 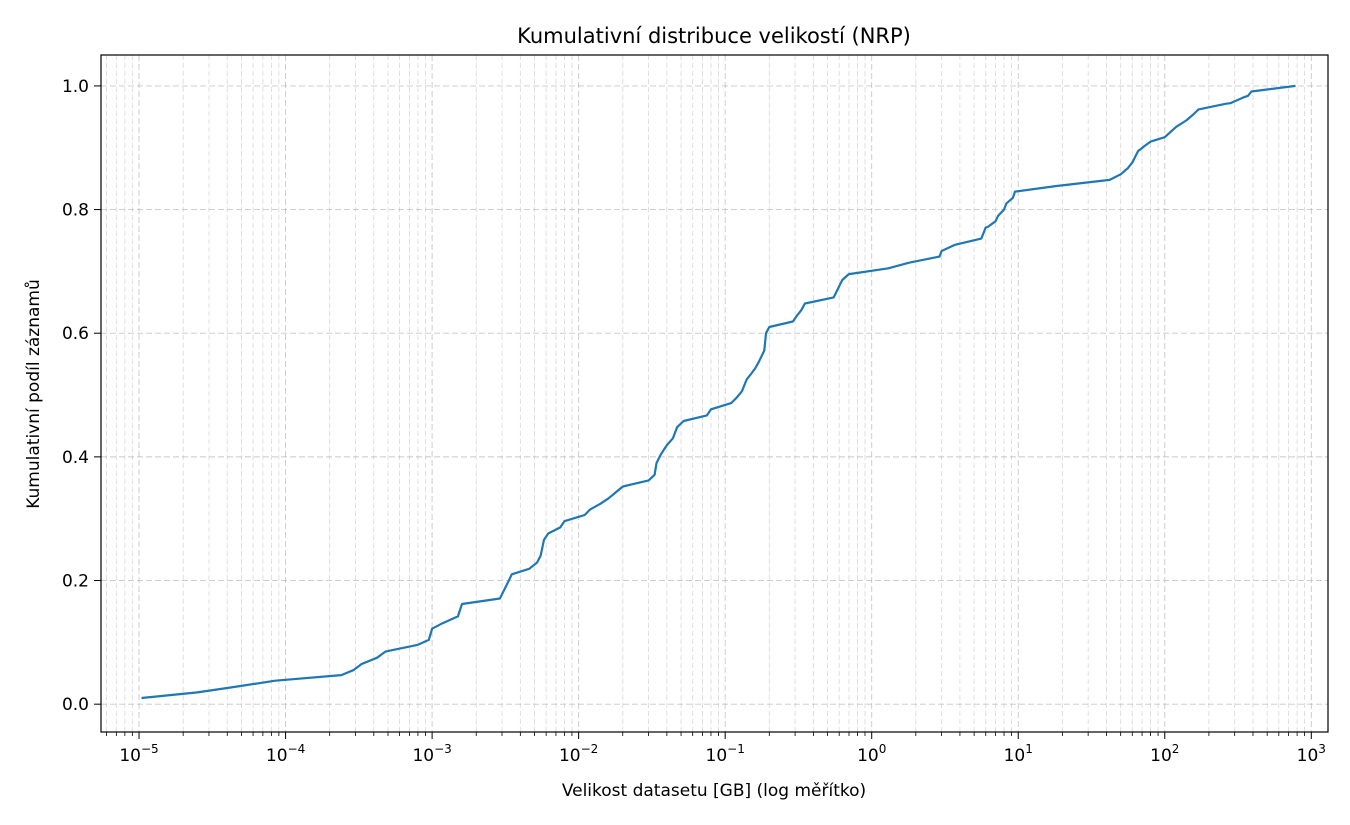 I want to click on x-tick-label: 10³, so click(x=1311, y=754).